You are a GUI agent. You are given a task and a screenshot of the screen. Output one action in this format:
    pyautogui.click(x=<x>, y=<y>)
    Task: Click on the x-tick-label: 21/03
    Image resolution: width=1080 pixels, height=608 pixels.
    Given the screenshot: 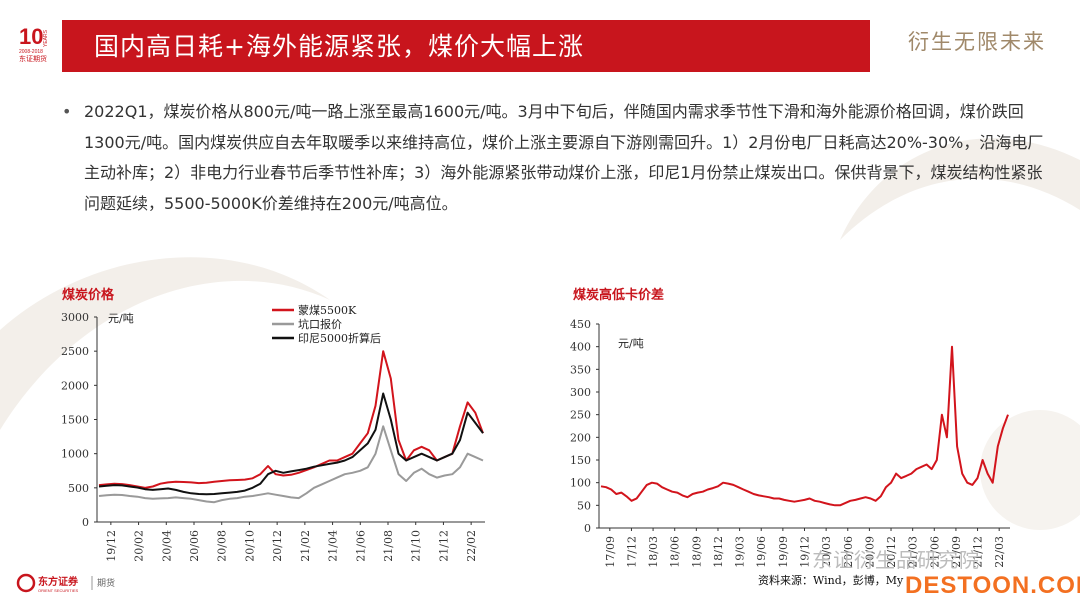 What is the action you would take?
    pyautogui.click(x=913, y=552)
    